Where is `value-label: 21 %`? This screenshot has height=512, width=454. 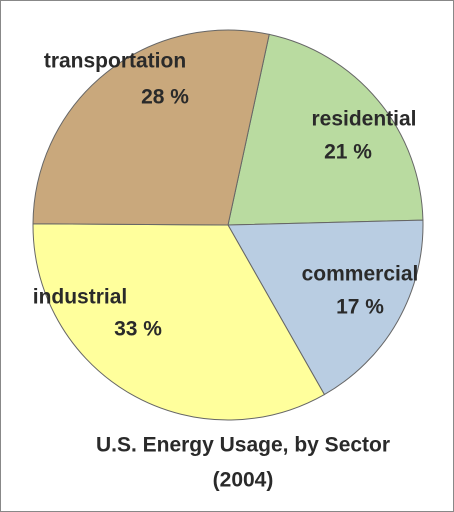
value-label: 21 % is located at coordinates (348, 152).